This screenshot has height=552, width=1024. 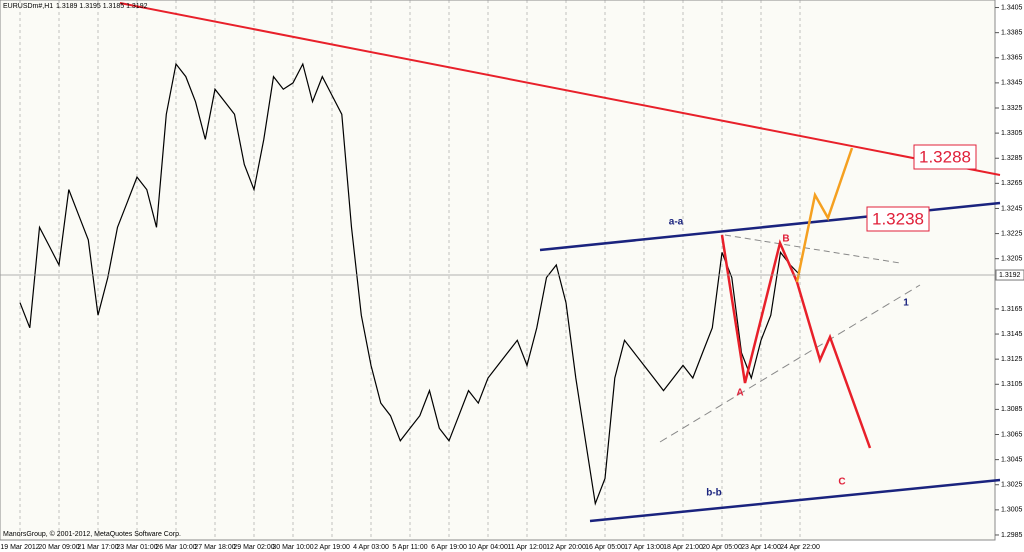 I want to click on y-tick-label: 1.3085, so click(x=1012, y=409).